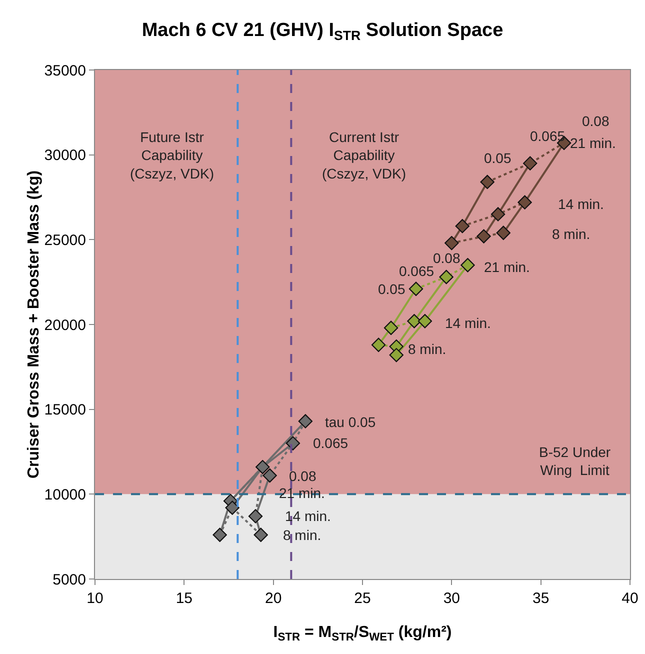 This screenshot has height=654, width=645. I want to click on x-tick-label: 10, so click(95, 598).